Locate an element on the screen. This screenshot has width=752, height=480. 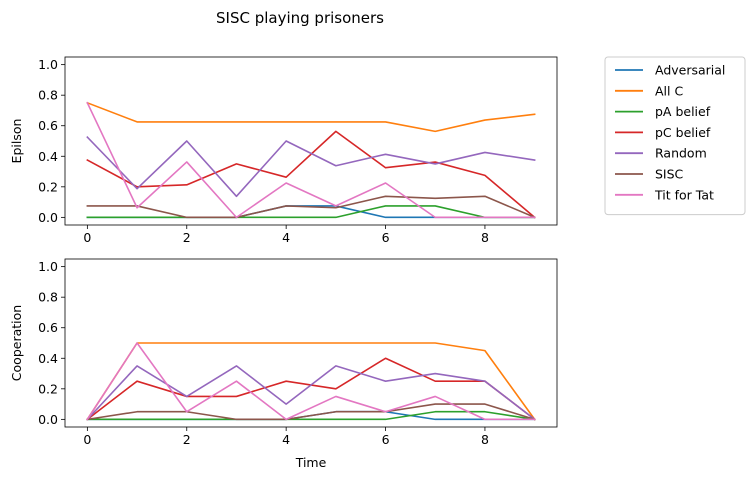
y-axis-label: Epilson is located at coordinates (16, 141).